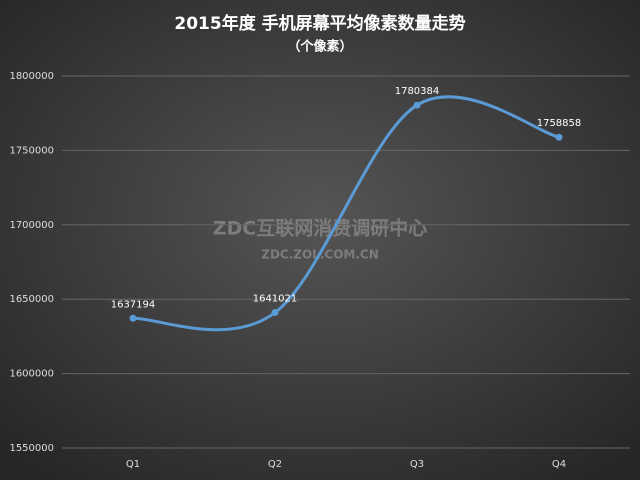 The width and height of the screenshot is (640, 480). Describe the element at coordinates (133, 304) in the screenshot. I see `data-label: 1637194` at that location.